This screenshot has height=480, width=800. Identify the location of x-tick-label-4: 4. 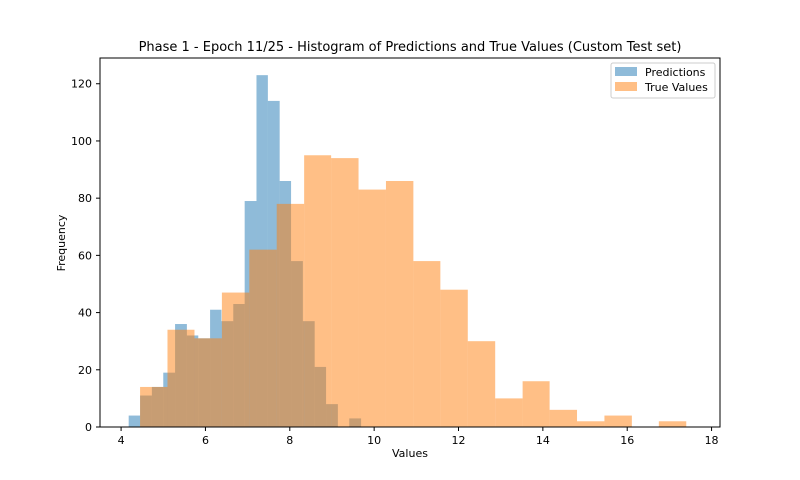
(121, 440).